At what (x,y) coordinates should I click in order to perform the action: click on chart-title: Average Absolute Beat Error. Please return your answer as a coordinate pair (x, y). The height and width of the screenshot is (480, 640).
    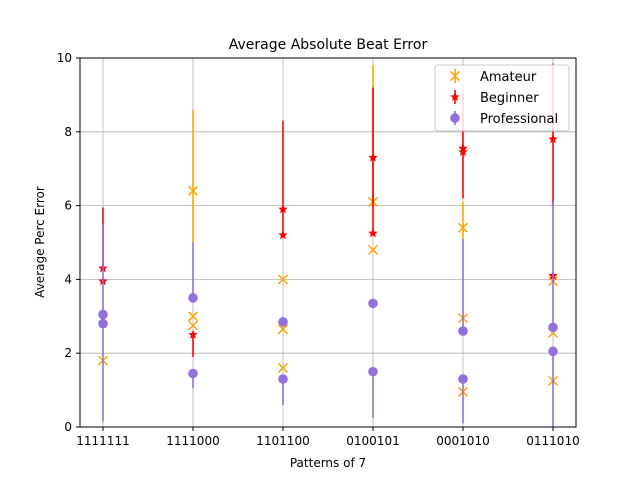
    Looking at the image, I should click on (328, 45).